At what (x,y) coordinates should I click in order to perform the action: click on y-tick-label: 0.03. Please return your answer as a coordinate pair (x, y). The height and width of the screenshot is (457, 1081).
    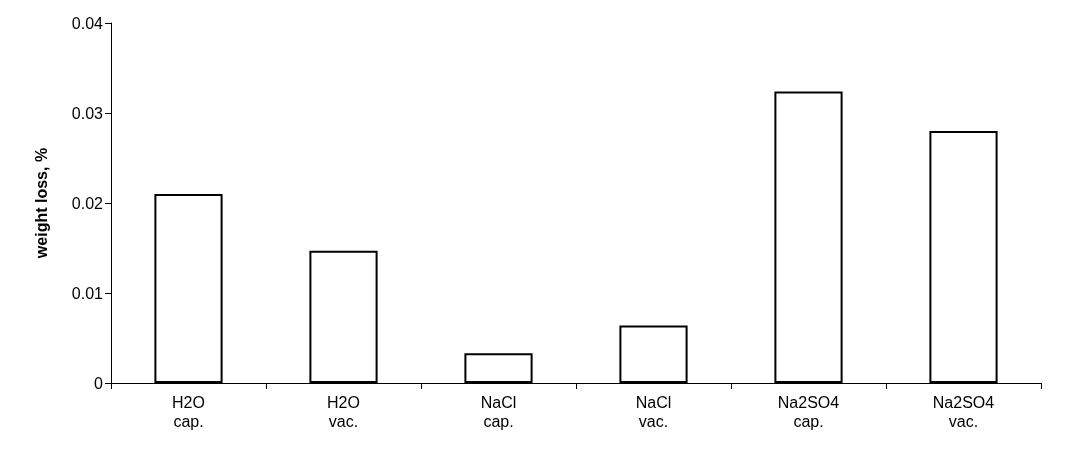
    Looking at the image, I should click on (87, 113).